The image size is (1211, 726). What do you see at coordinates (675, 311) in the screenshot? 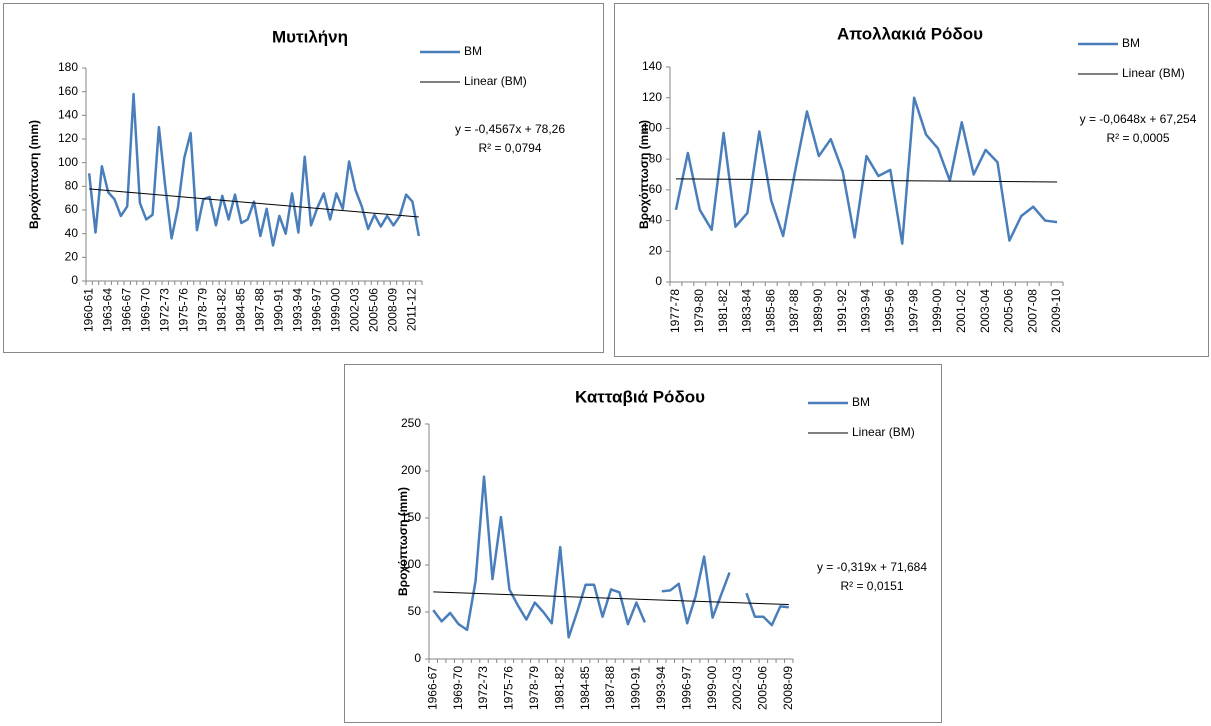
I see `x-tick-label: 1977-78` at bounding box center [675, 311].